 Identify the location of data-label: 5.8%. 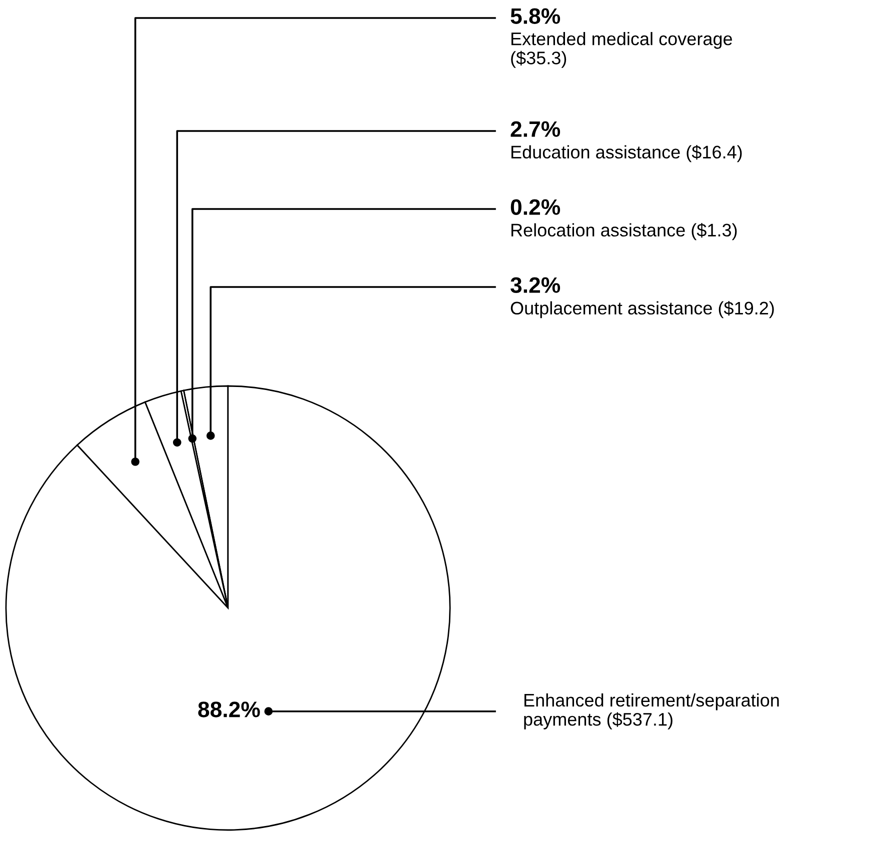
(535, 16).